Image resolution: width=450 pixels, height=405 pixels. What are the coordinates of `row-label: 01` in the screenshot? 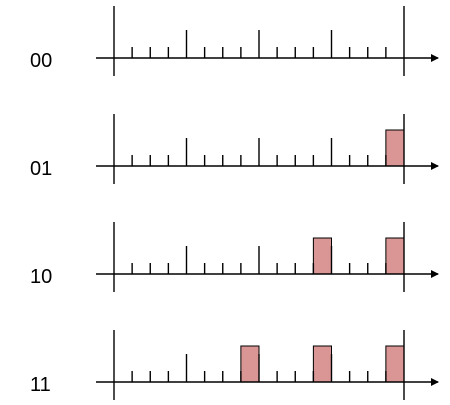 It's located at (41, 169).